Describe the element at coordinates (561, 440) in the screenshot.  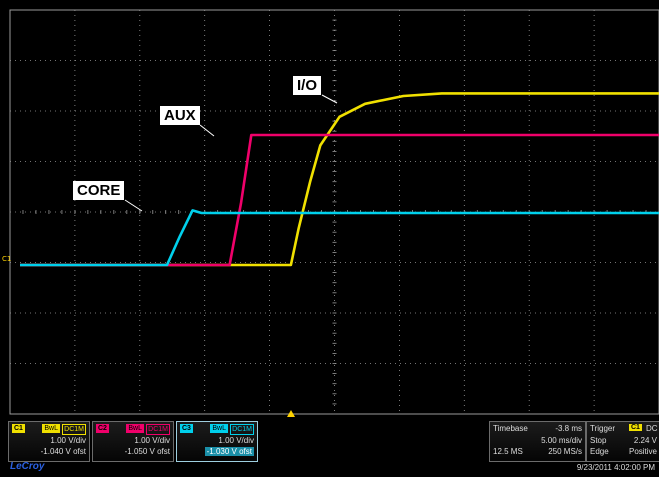
I see `timebase-time-per-div: 5.00 ms/div` at that location.